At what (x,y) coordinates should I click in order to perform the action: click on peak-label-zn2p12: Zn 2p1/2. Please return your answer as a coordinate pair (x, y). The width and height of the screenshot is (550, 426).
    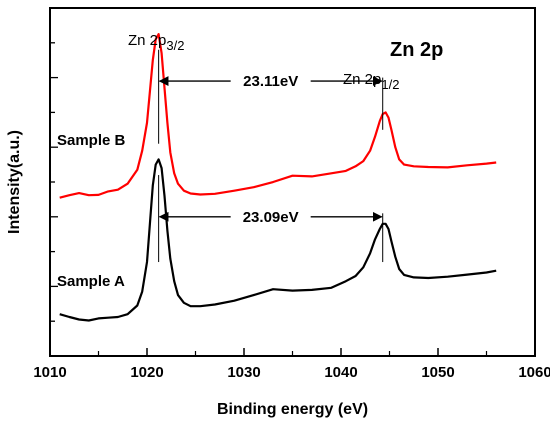
    Looking at the image, I should click on (371, 81).